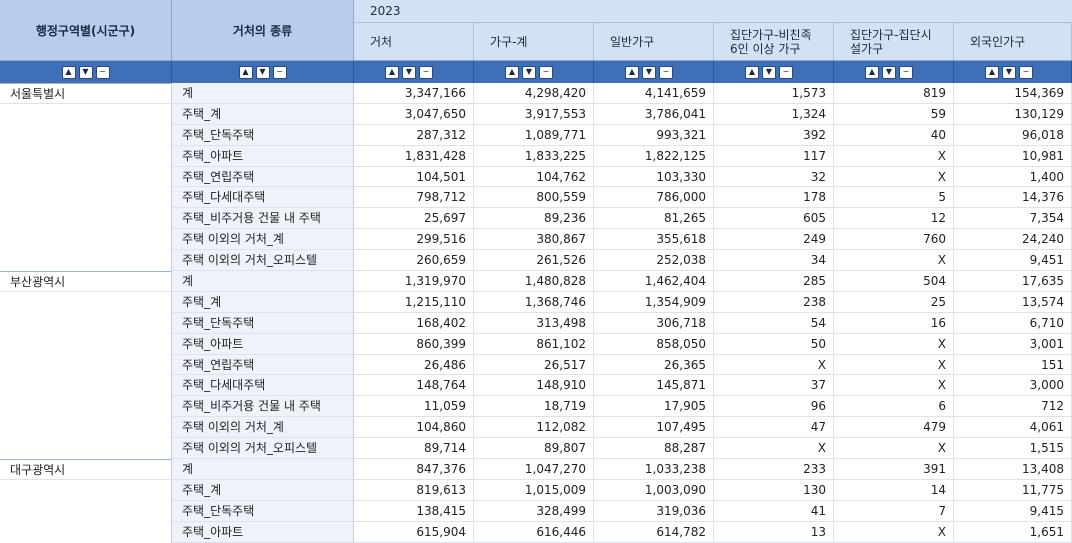  I want to click on value-cell: 54, so click(774, 323).